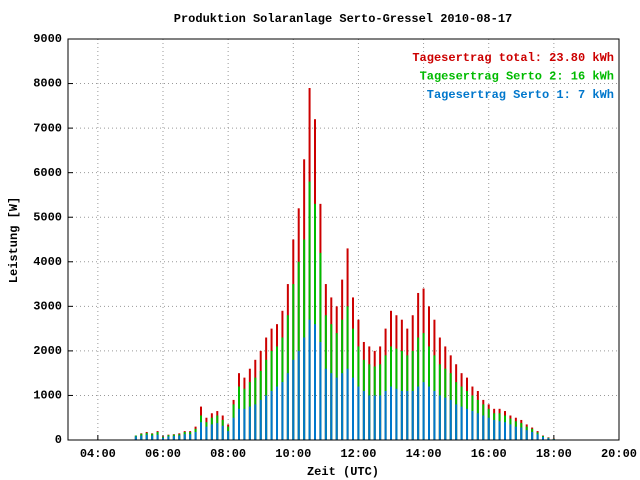 The height and width of the screenshot is (480, 640). What do you see at coordinates (520, 95) in the screenshot?
I see `legend-entry: Tagesertrag Serto 1: 7 kWh` at bounding box center [520, 95].